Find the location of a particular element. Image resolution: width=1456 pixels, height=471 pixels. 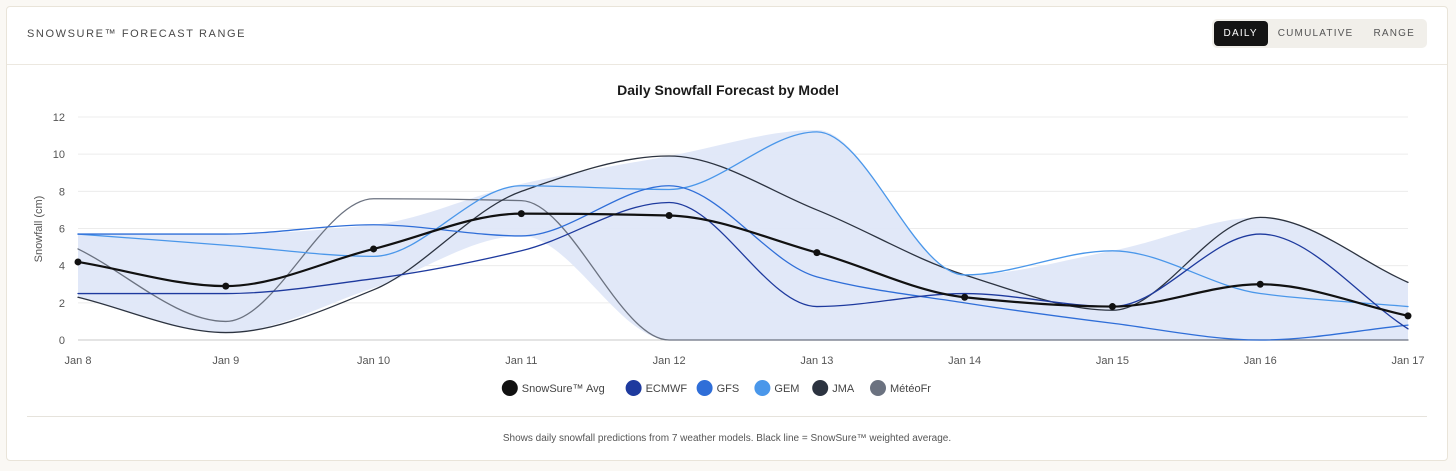

legend-item: GFS is located at coordinates (718, 388).